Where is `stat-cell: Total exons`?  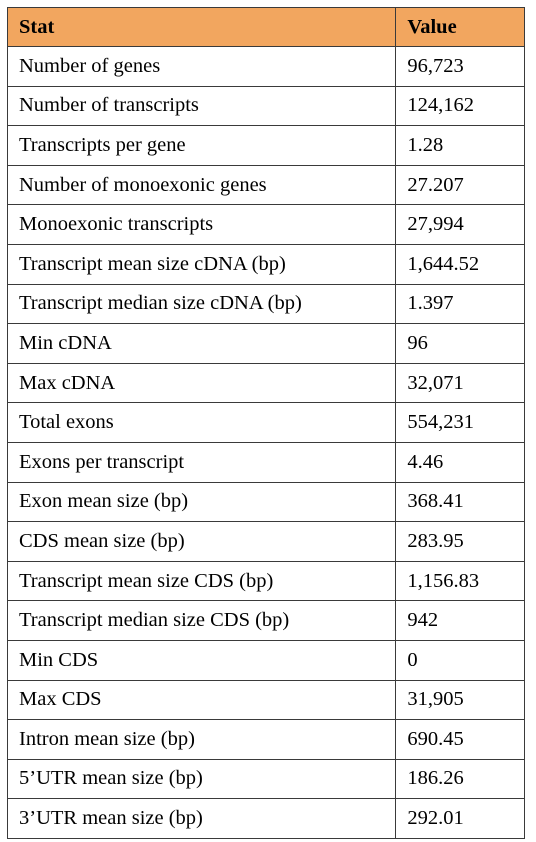
stat-cell: Total exons is located at coordinates (201, 422).